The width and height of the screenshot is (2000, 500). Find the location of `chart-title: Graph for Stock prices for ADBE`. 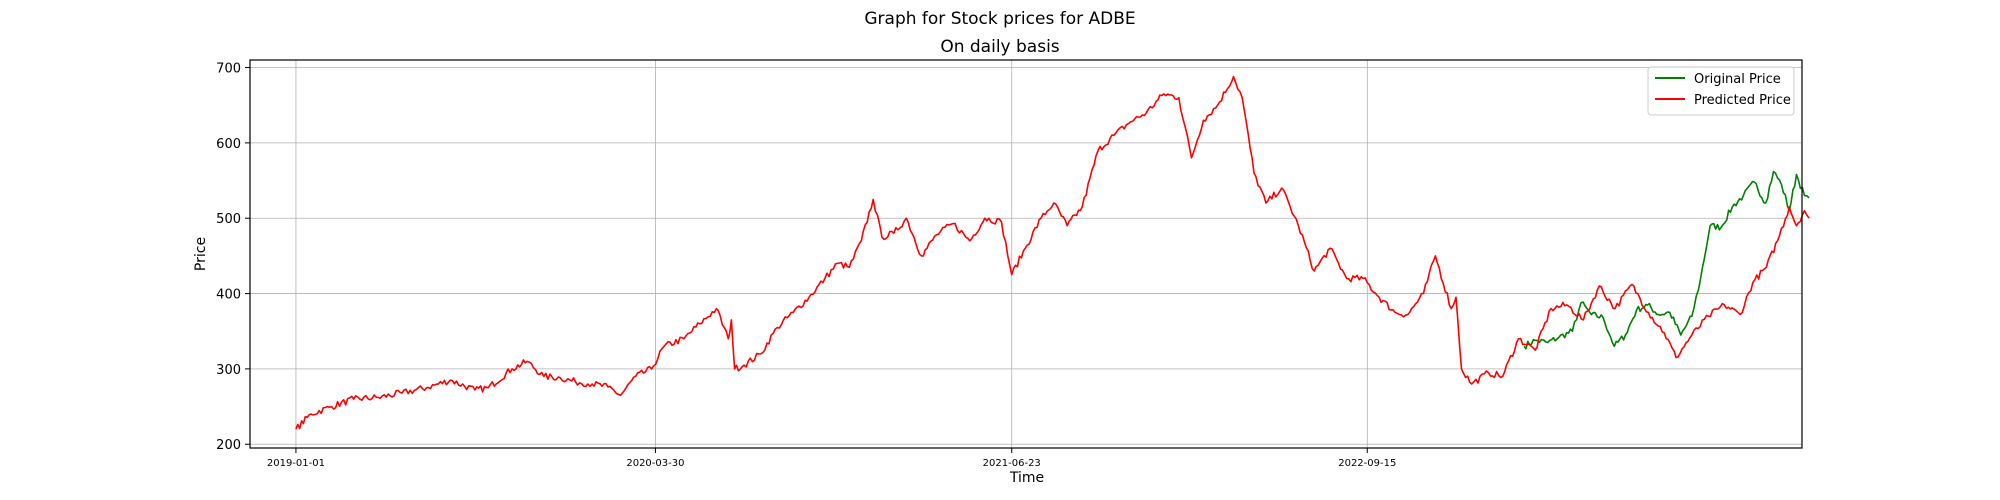

chart-title: Graph for Stock prices for ADBE is located at coordinates (999, 19).